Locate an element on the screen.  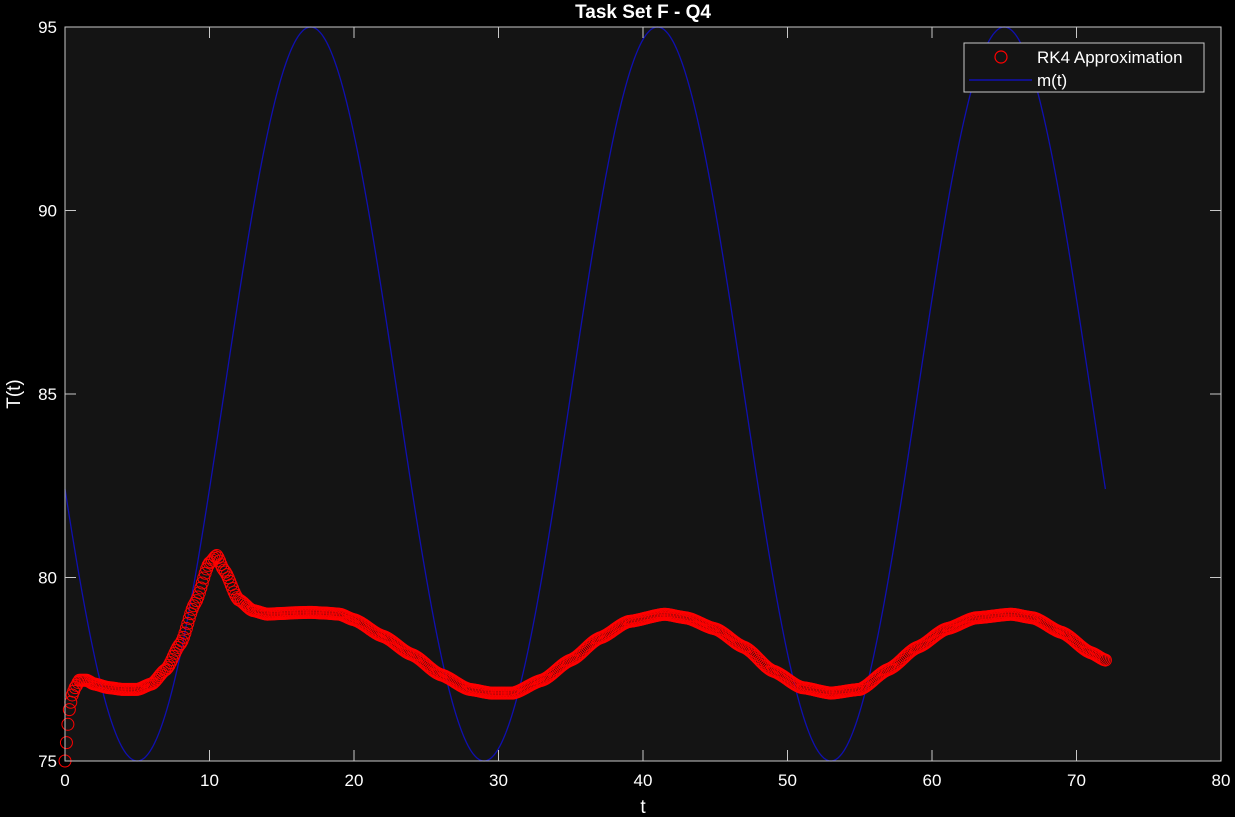
y-tick-label: 80 is located at coordinates (47, 578).